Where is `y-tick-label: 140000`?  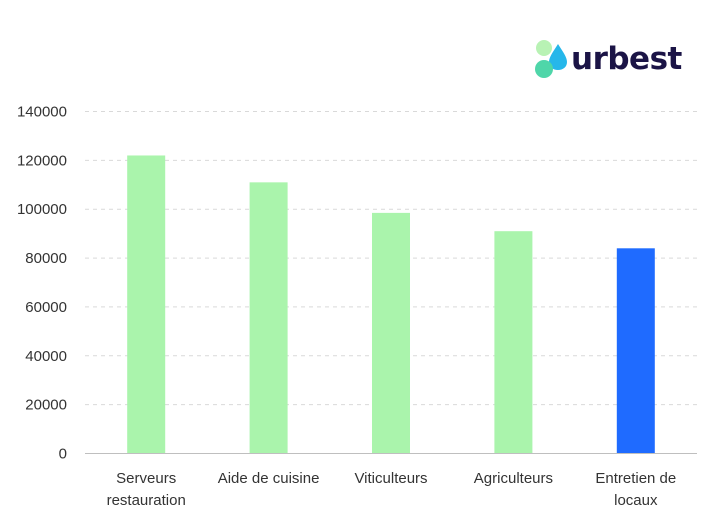
y-tick-label: 140000 is located at coordinates (42, 112).